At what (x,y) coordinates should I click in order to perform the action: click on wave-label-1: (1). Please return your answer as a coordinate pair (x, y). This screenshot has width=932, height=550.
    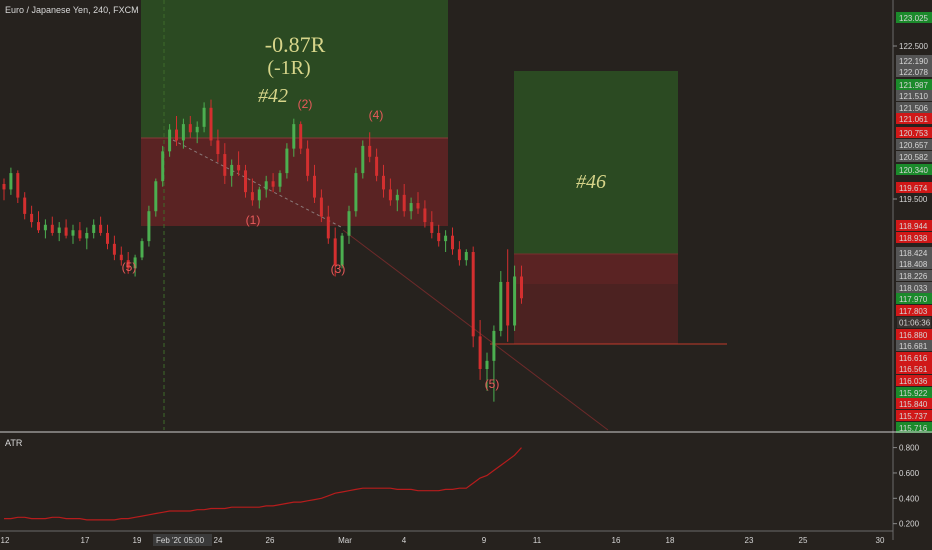
    Looking at the image, I should click on (253, 220).